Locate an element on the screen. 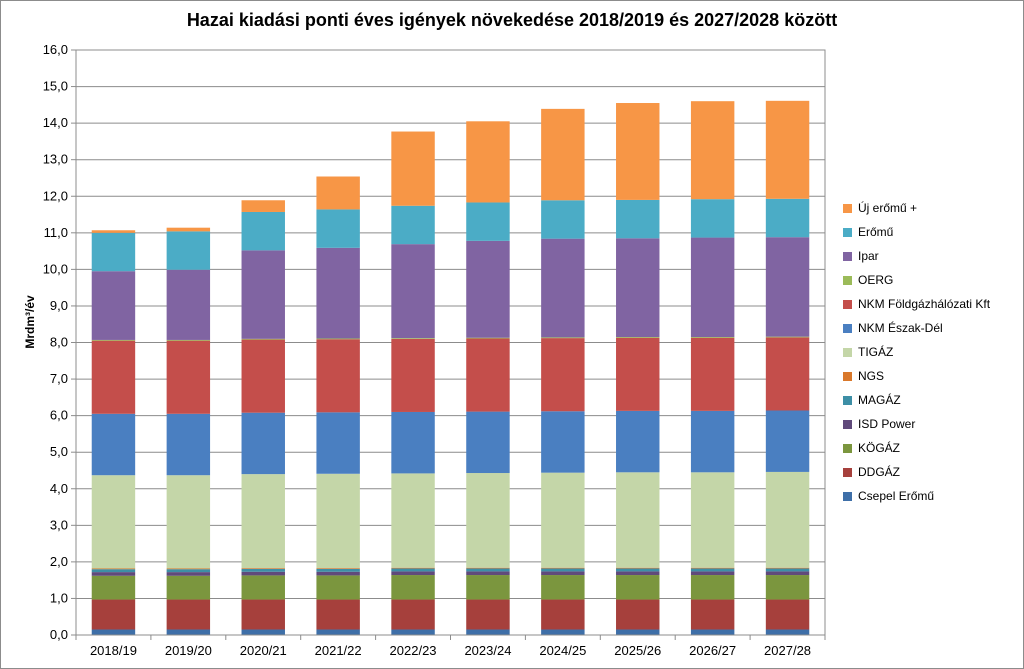 The image size is (1024, 669). legend-label: NKM Észak-Dél is located at coordinates (900, 328).